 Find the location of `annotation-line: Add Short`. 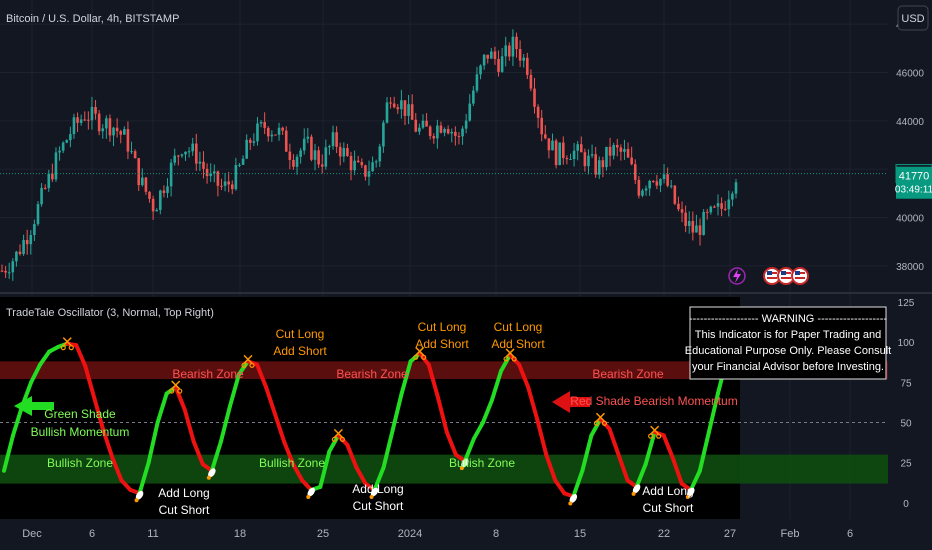

annotation-line: Add Short is located at coordinates (442, 344).